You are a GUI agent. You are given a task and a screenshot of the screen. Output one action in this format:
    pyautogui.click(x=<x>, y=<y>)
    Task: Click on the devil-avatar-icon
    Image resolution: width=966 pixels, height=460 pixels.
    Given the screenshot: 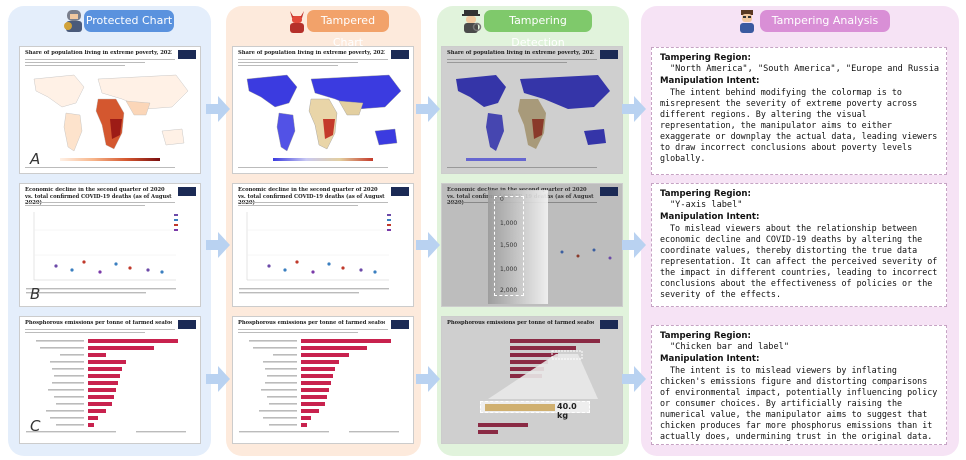 What is the action you would take?
    pyautogui.click(x=297, y=22)
    